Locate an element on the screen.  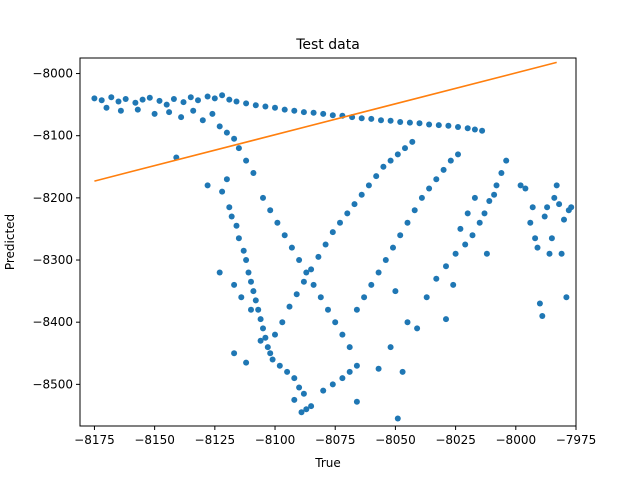
y-tick-label: −8000 is located at coordinates (52, 74).